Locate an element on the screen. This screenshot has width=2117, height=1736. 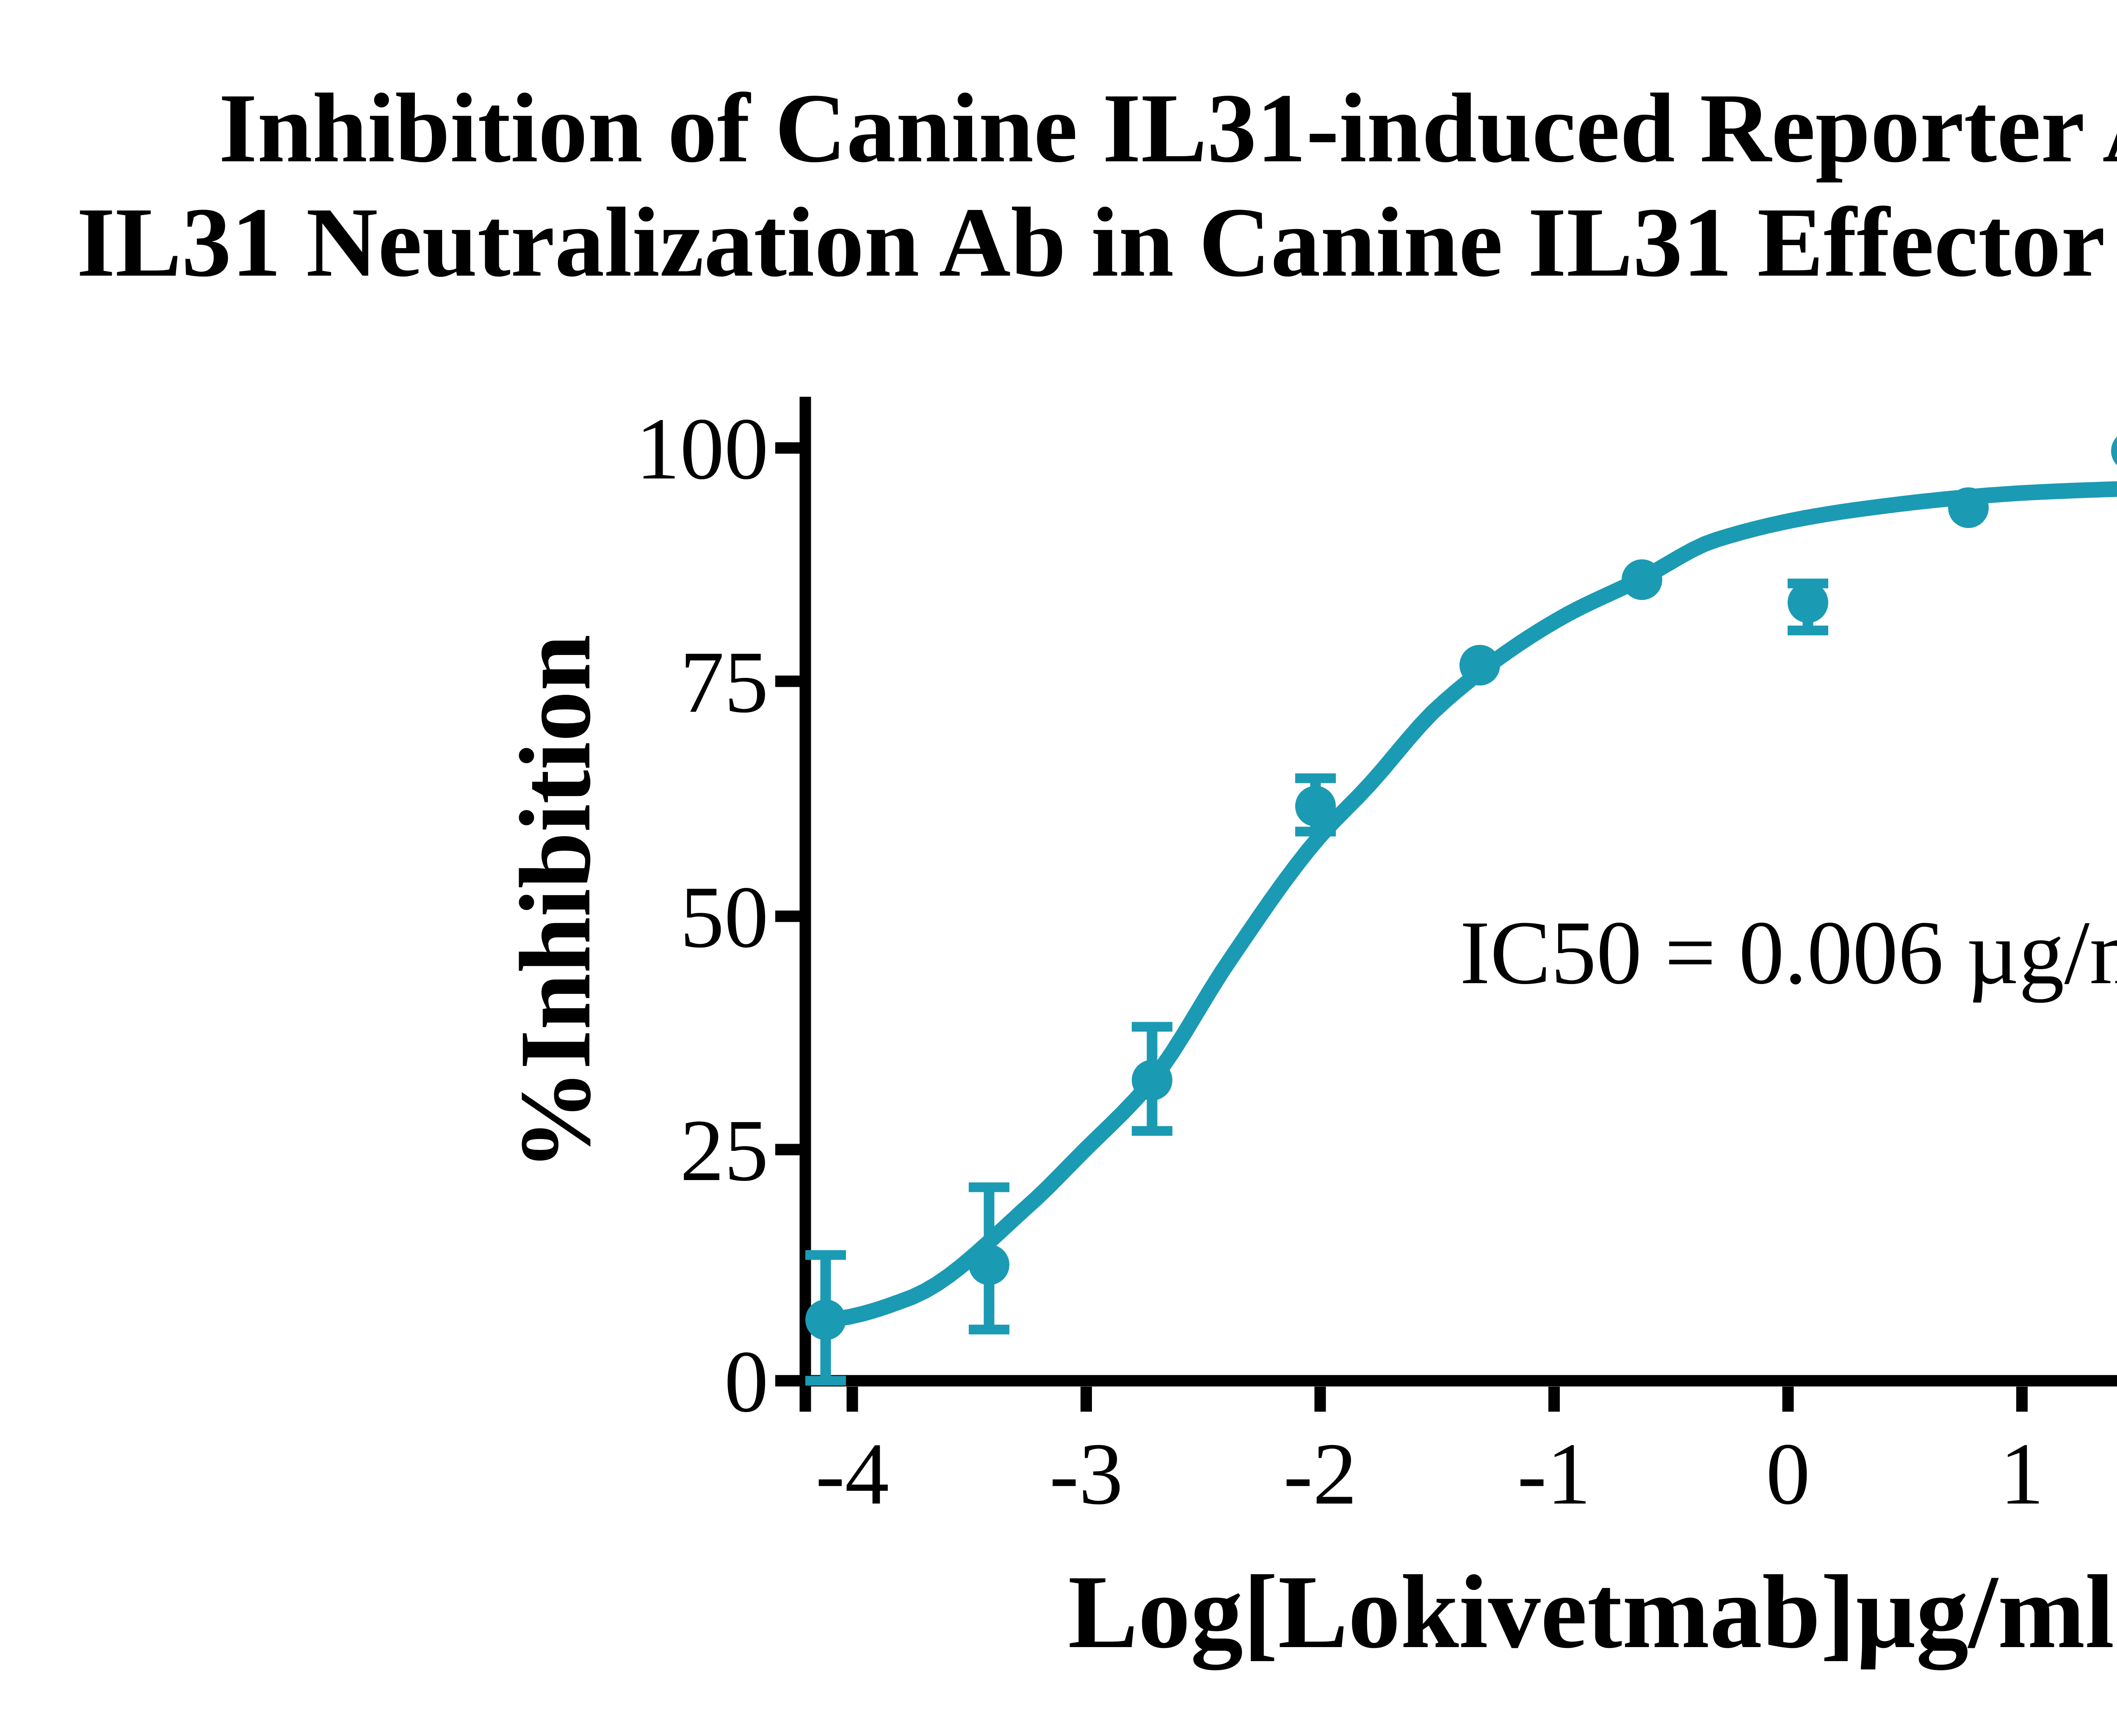
svg-text: -1 is located at coordinates (1554, 1474).